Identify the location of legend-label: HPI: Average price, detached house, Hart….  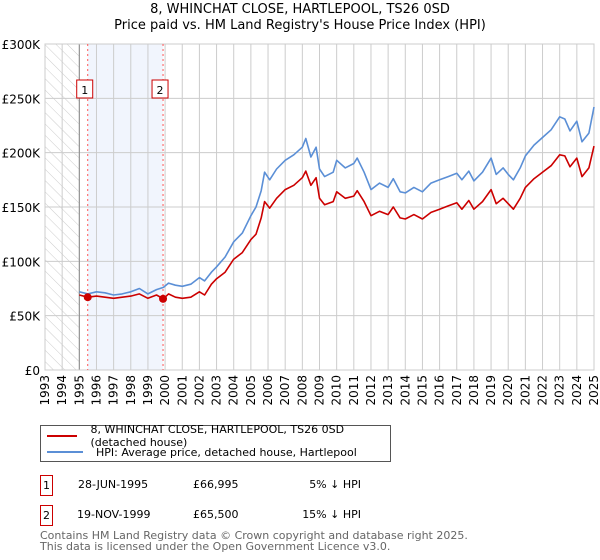
(226, 452).